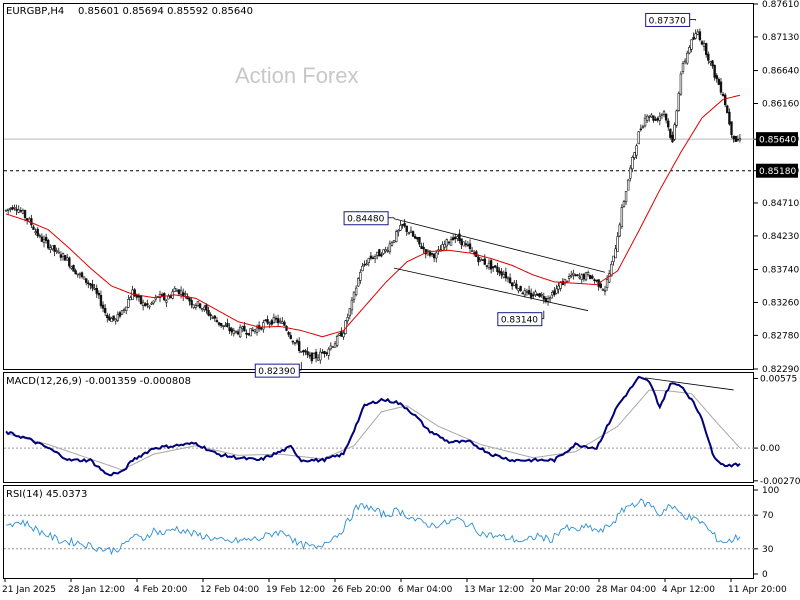 The width and height of the screenshot is (800, 600). I want to click on time-tick-label: 4 Apr 12:00, so click(688, 590).